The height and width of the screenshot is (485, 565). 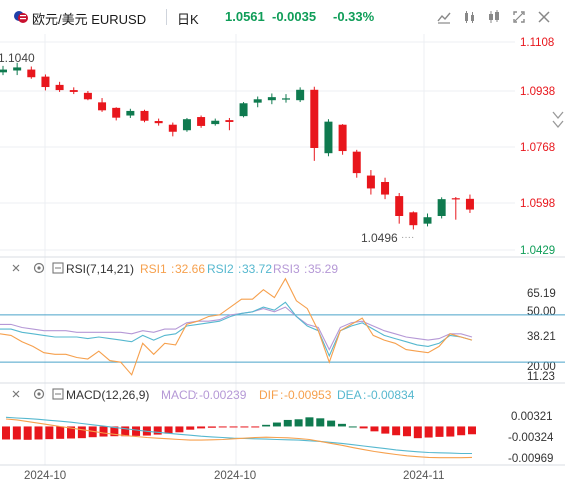 What do you see at coordinates (530, 459) in the screenshot?
I see `macd-axis-tick: -0.00969` at bounding box center [530, 459].